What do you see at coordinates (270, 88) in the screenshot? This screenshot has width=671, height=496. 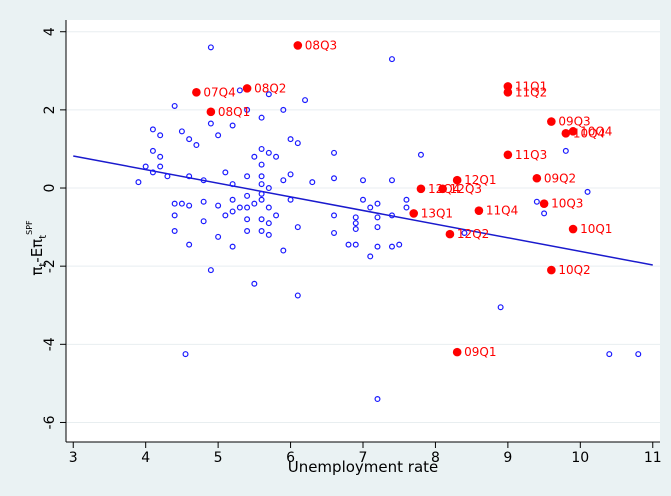 I see `point-label: 08Q2` at bounding box center [270, 88].